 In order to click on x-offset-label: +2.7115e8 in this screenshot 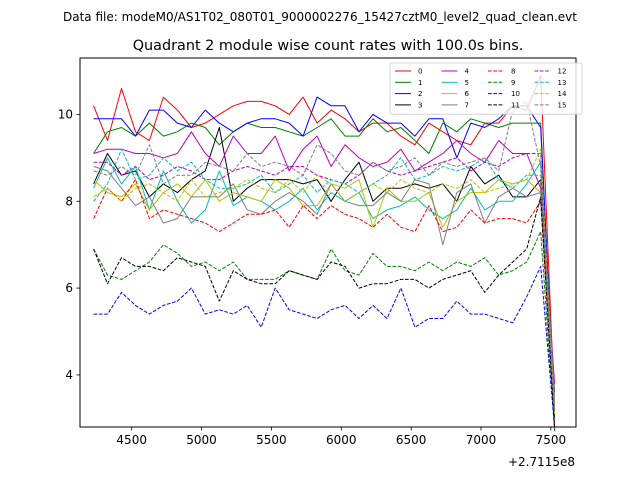, I will do `click(541, 462)`.